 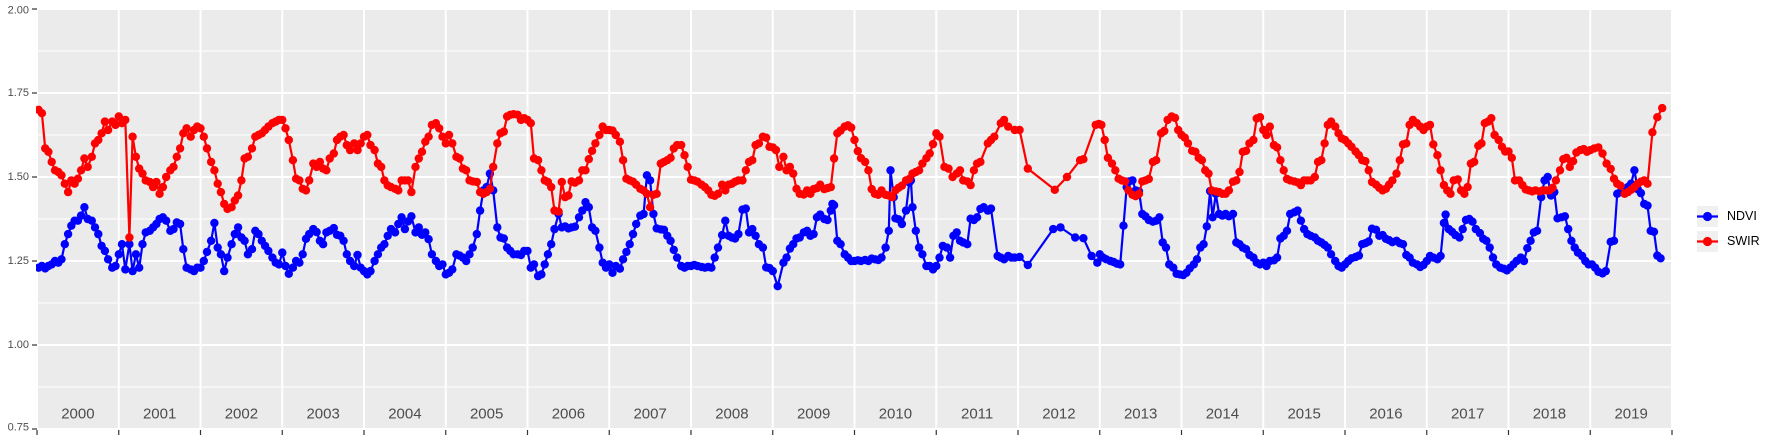 What do you see at coordinates (77, 414) in the screenshot?
I see `x-axis-year-label: 2000` at bounding box center [77, 414].